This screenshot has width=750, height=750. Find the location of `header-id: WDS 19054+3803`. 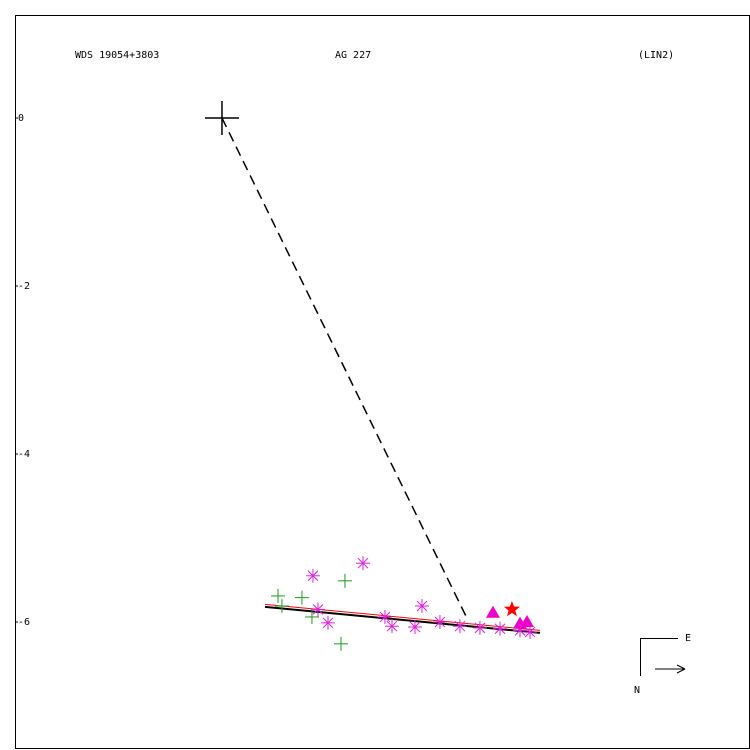

header-id: WDS 19054+3803 is located at coordinates (117, 55).